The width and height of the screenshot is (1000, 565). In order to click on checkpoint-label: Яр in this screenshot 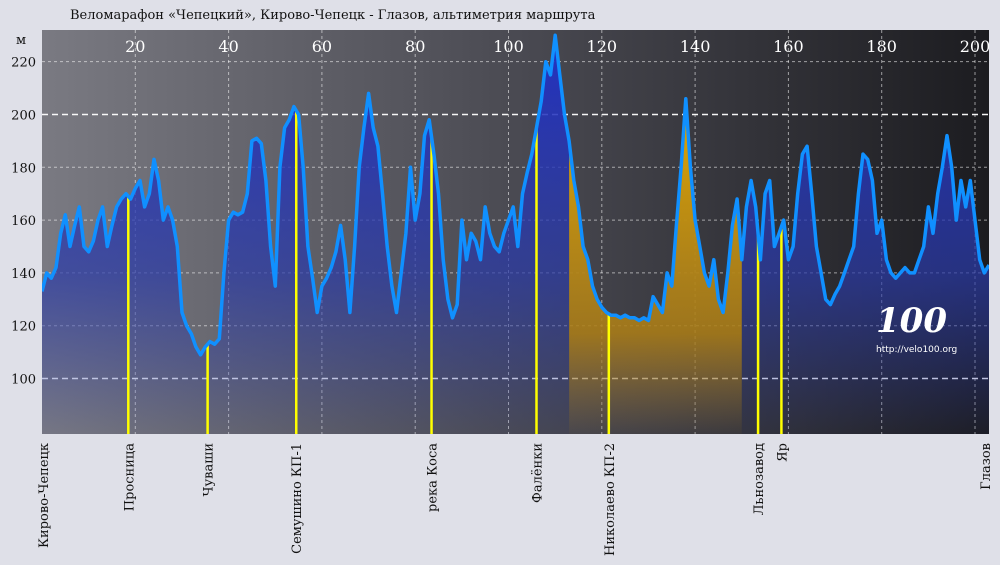, I will do `click(782, 452)`.